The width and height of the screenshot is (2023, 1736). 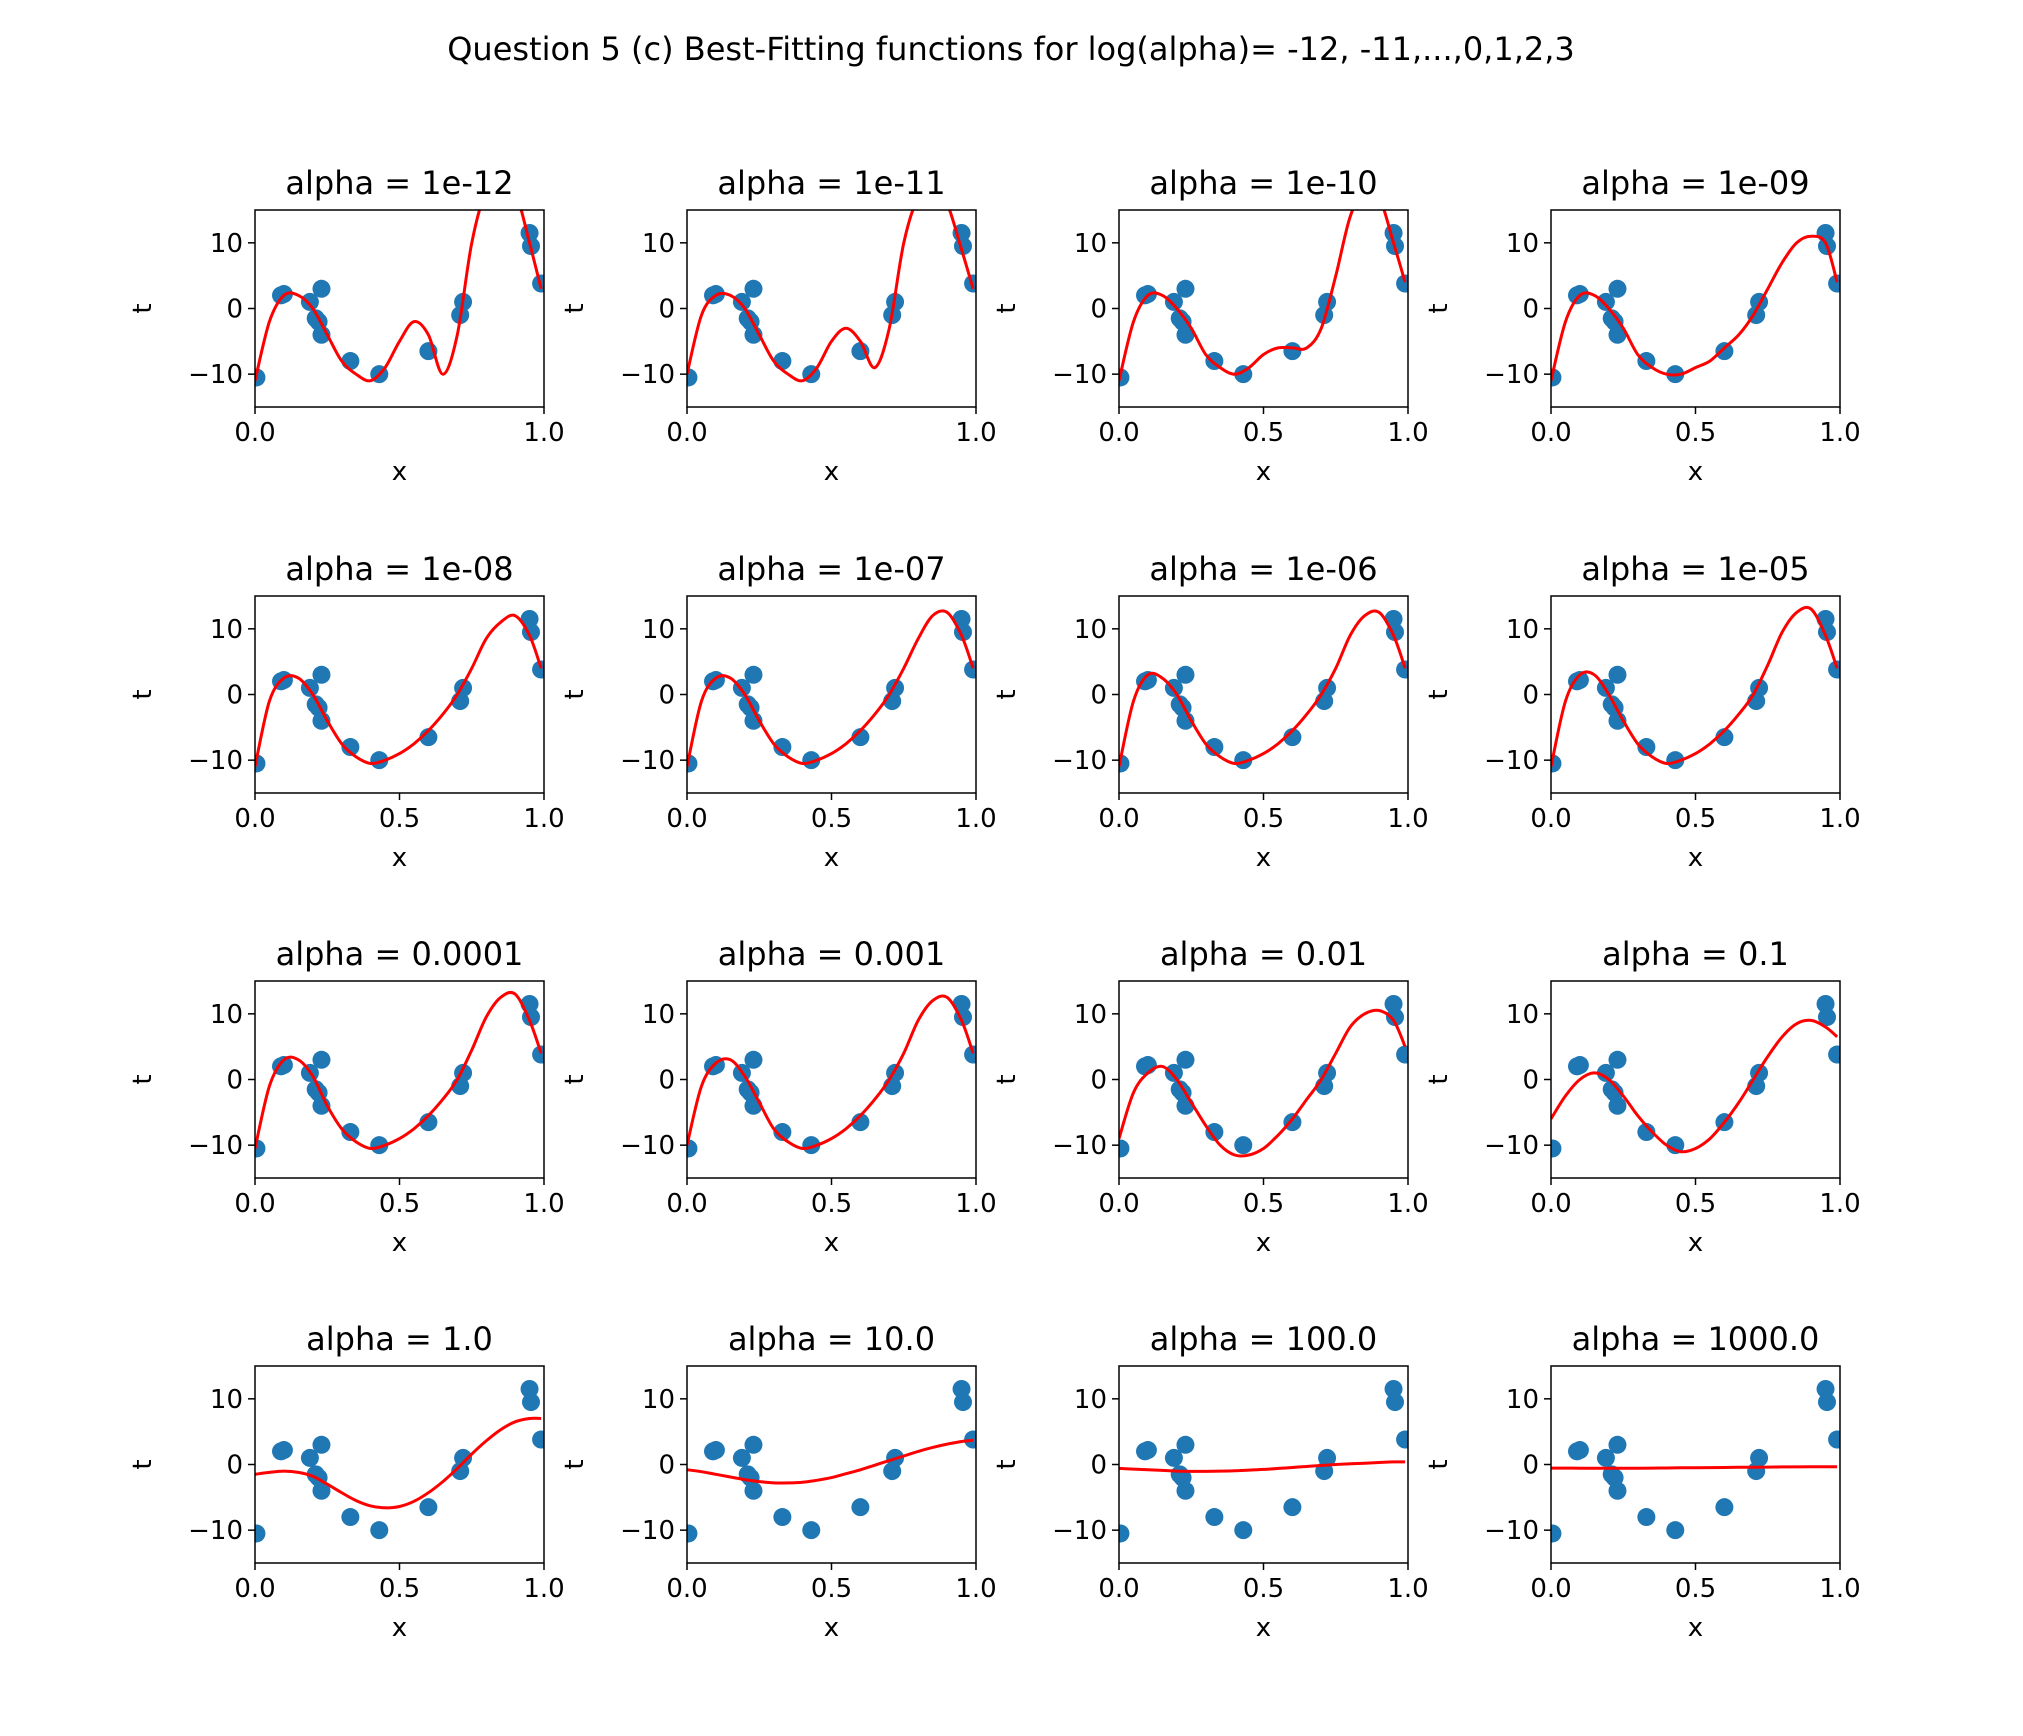 I want to click on subplot-10: alpha = 0.001 0.0 0.5 1.0 10 0 −10 x t, so click(x=778, y=1096).